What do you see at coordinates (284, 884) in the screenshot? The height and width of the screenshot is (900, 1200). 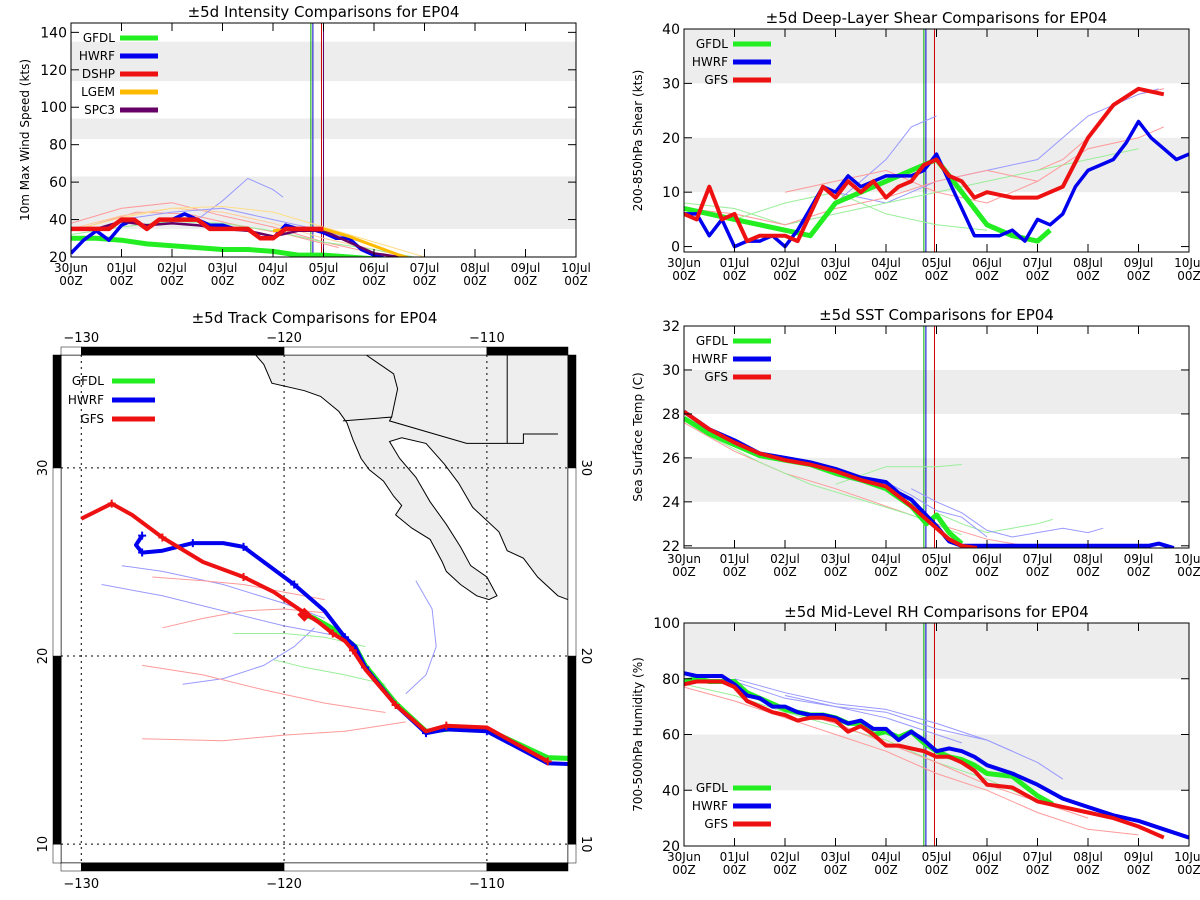 I see `lon-tick-label: −120` at bounding box center [284, 884].